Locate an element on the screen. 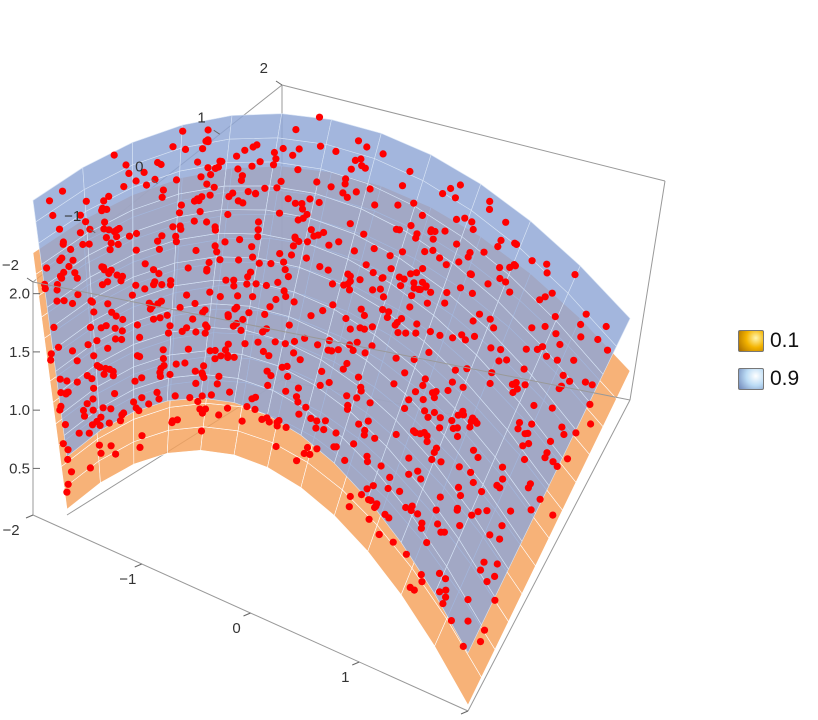 The width and height of the screenshot is (818, 720). y-tick-label: 0 is located at coordinates (139, 167).